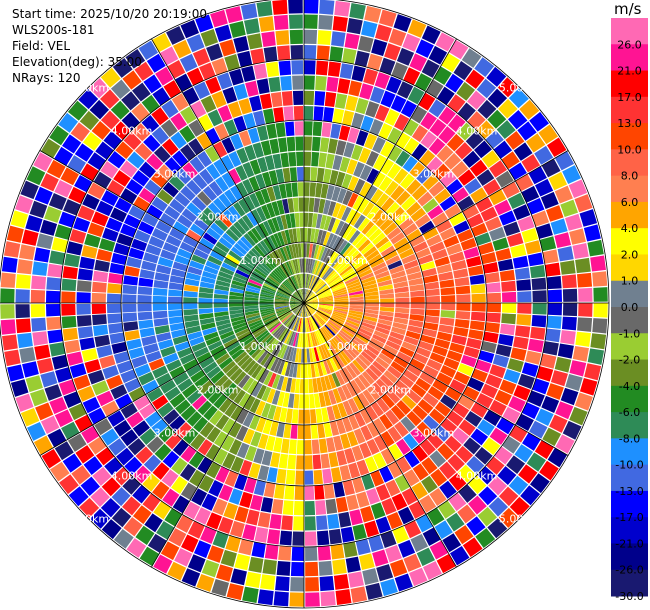  What do you see at coordinates (391, 217) in the screenshot?
I see `range-ring-label: 2.00km` at bounding box center [391, 217].